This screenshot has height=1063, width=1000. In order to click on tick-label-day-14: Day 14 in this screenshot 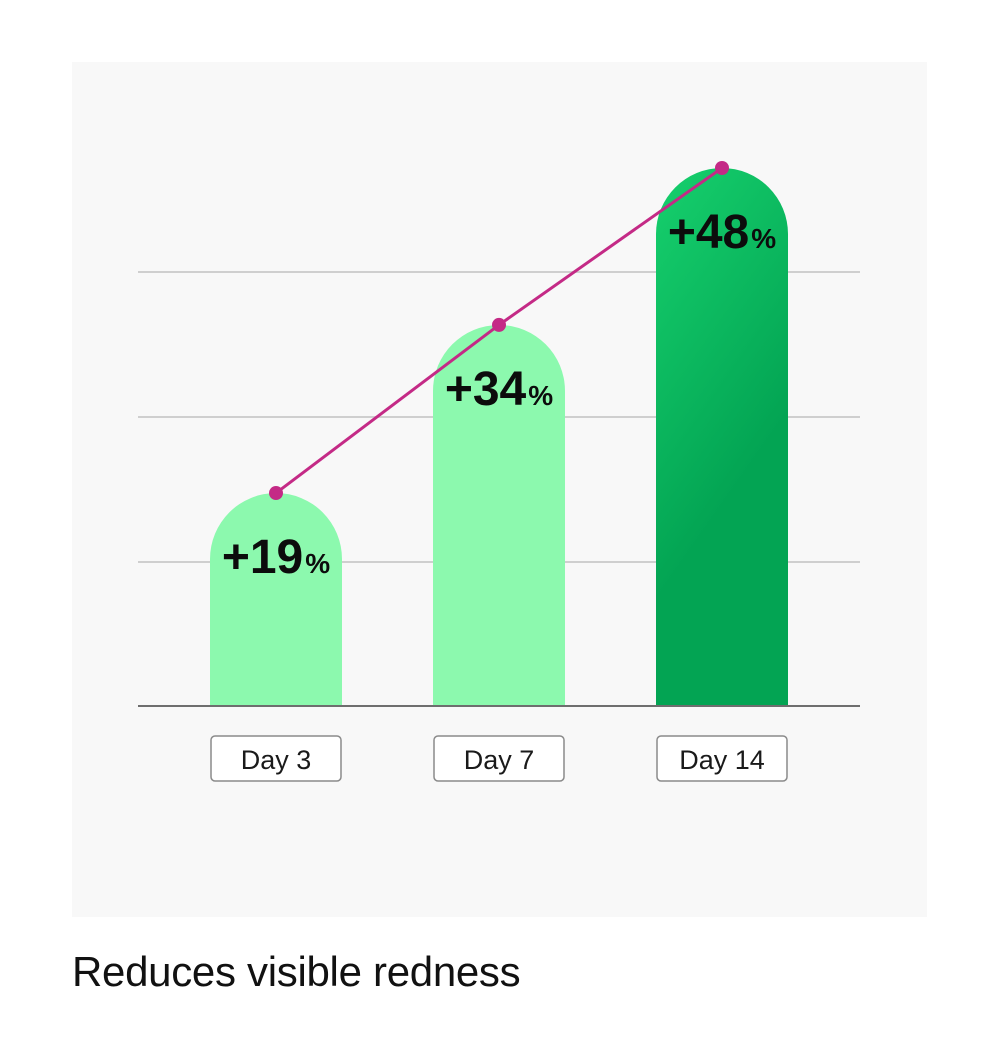, I will do `click(722, 760)`.